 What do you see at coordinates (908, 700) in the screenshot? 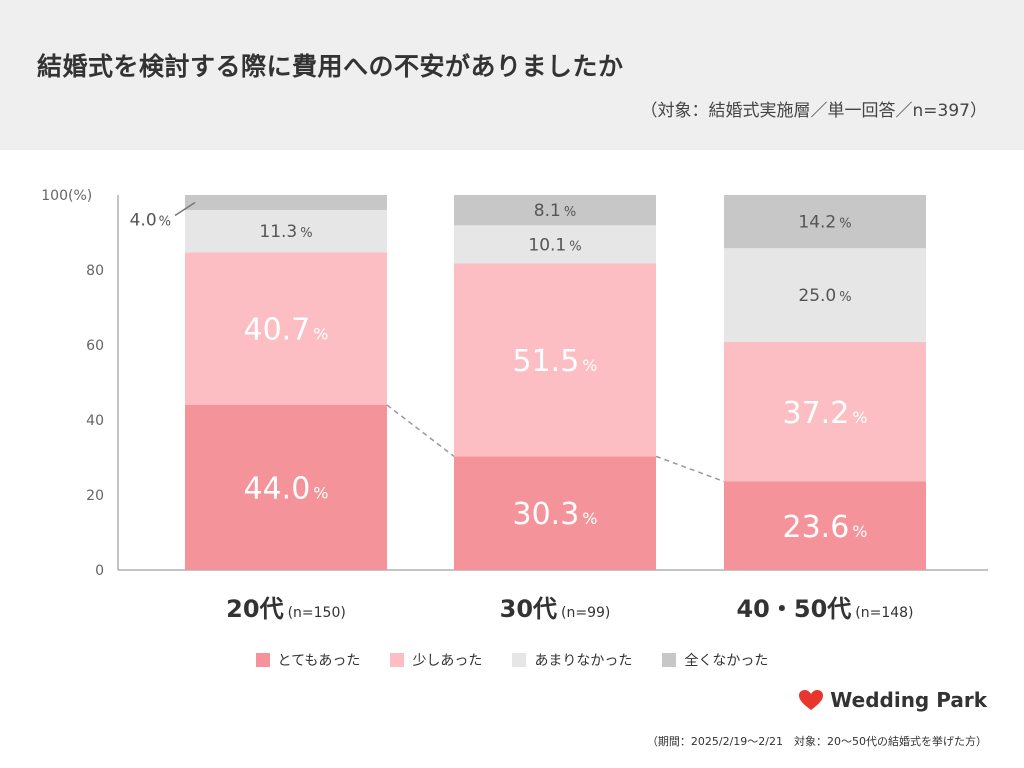
I see `logo-text: Wedding Park` at bounding box center [908, 700].